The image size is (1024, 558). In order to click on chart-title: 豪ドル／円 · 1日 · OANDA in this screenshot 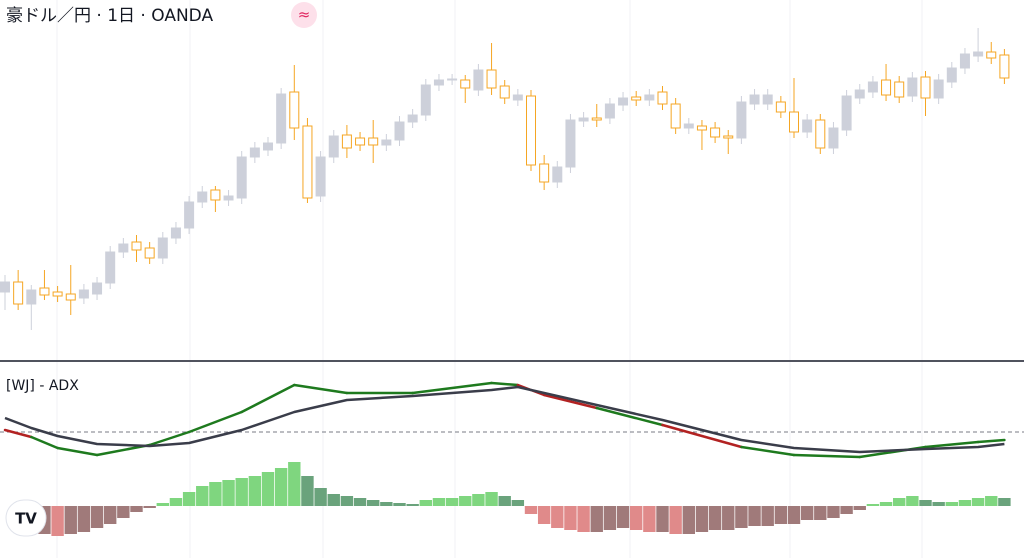, I will do `click(109, 15)`.